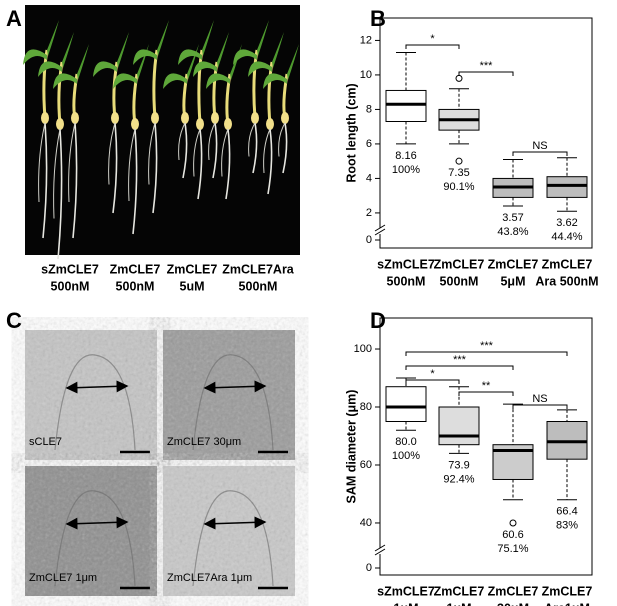 Image resolution: width=617 pixels, height=606 pixels. What do you see at coordinates (486, 386) in the screenshot?
I see `significance-label: **` at bounding box center [486, 386].